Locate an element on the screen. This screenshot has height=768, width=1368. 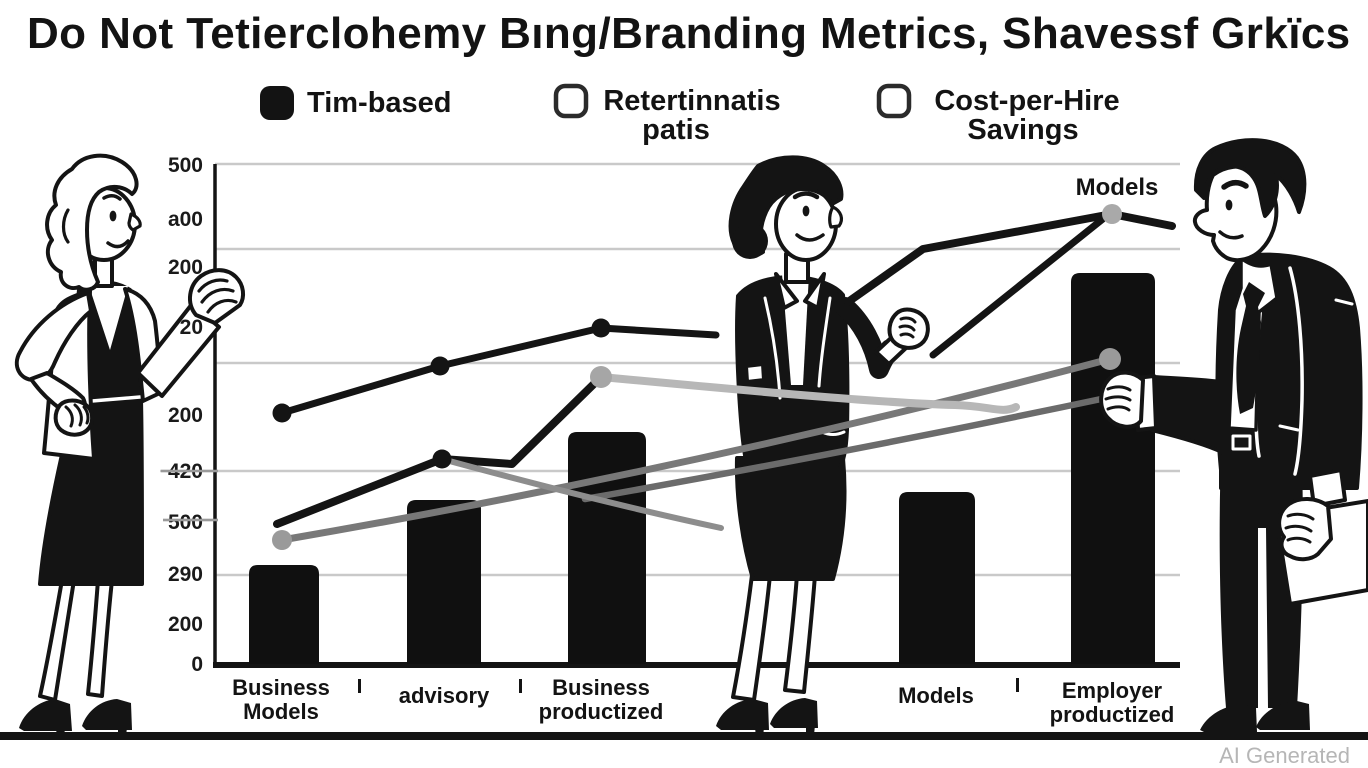
svg-text: AI Generated is located at coordinates (1284, 755).